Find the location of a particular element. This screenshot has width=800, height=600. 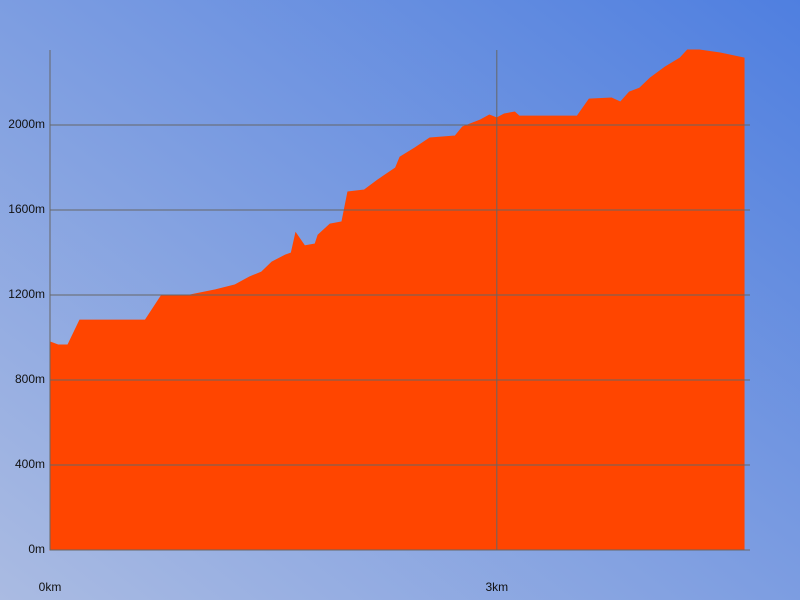

y-tick-label: 400m is located at coordinates (30, 464).